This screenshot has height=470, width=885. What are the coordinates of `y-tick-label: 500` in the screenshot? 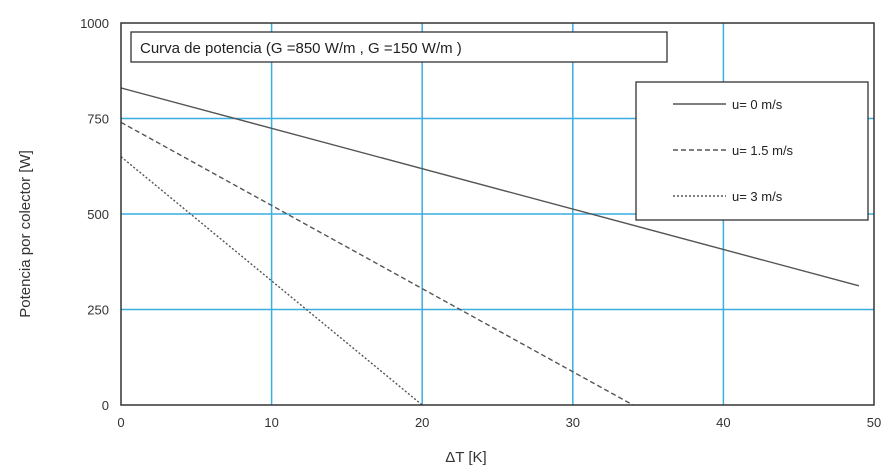 It's located at (98, 214).